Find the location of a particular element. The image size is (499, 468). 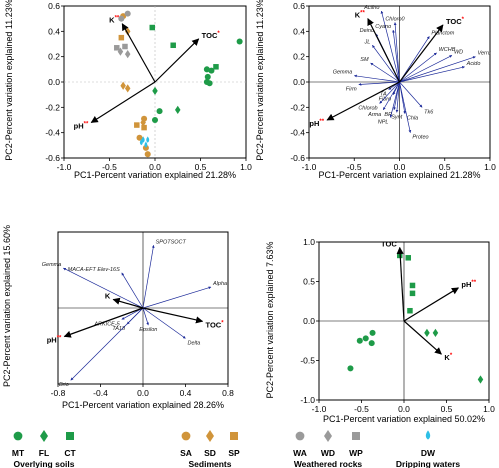

bio-vector-label: Delta is located at coordinates (194, 343).